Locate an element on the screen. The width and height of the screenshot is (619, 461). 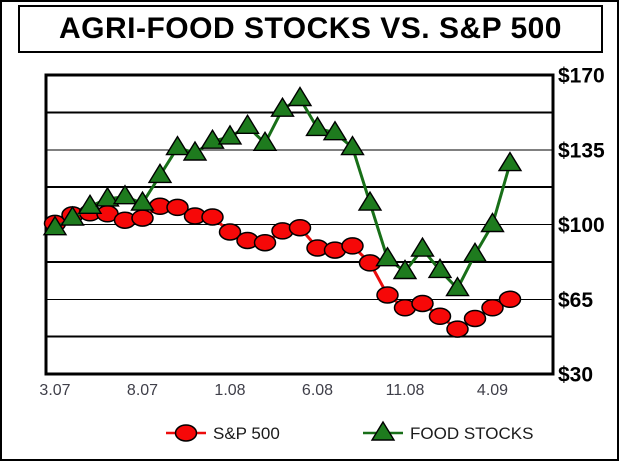
y-tick-label: $30 is located at coordinates (575, 375).